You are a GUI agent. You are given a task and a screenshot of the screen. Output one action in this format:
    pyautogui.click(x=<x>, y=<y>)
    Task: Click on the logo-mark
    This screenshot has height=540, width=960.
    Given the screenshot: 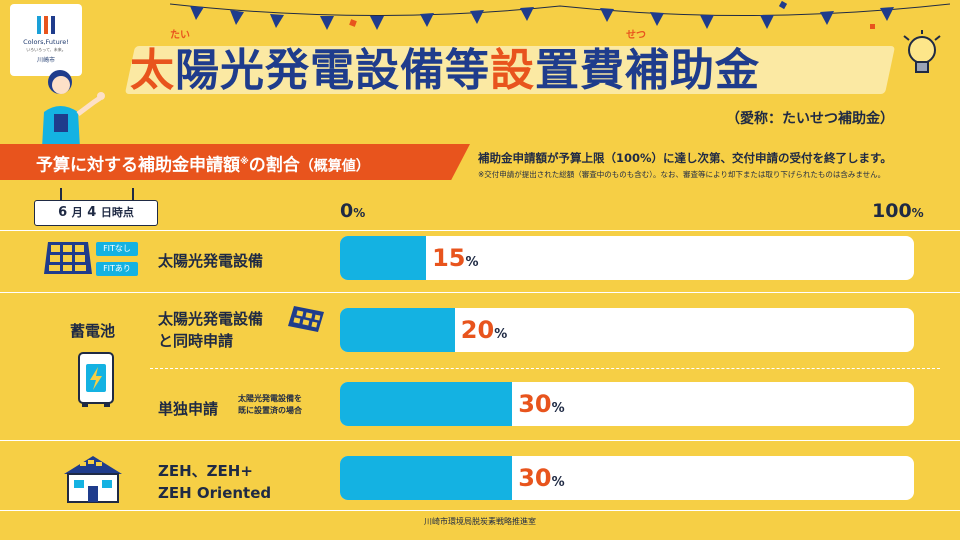 What is the action you would take?
    pyautogui.click(x=46, y=25)
    